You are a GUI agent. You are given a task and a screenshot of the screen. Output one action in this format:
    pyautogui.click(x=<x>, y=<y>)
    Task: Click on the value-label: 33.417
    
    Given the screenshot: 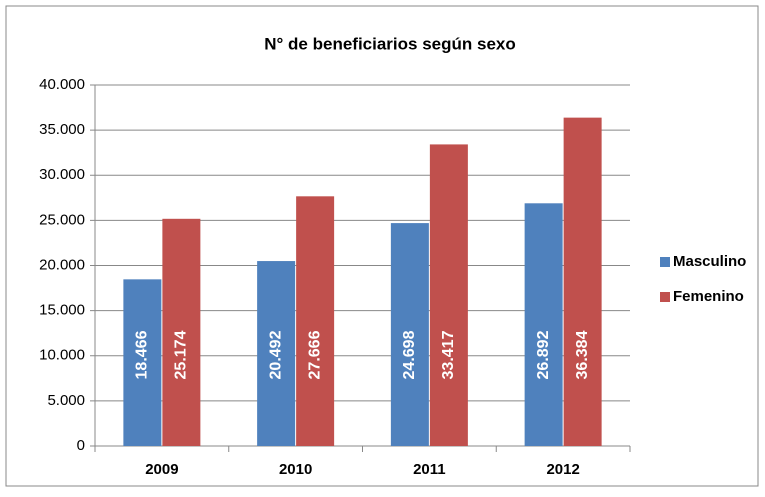 What is the action you would take?
    pyautogui.click(x=448, y=354)
    